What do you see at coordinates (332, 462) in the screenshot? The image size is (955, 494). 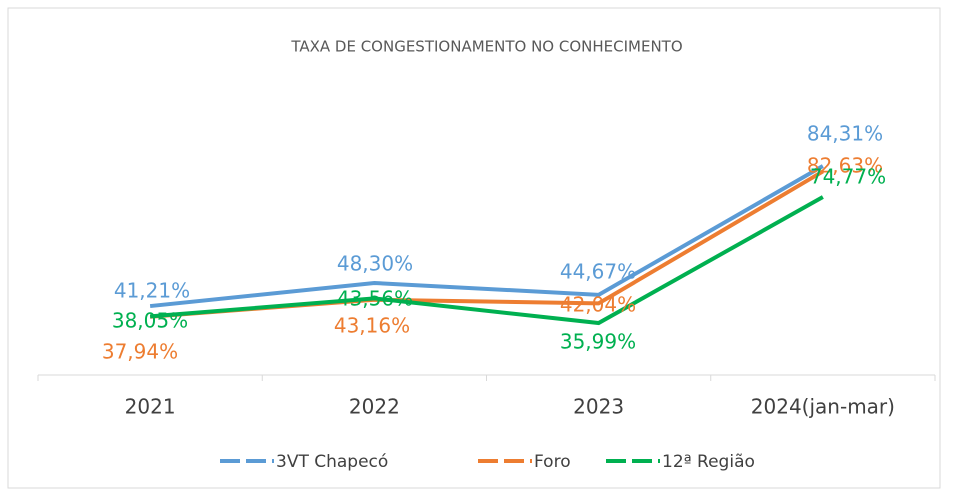 I see `legend-label: 3VT Chapecó` at bounding box center [332, 462].